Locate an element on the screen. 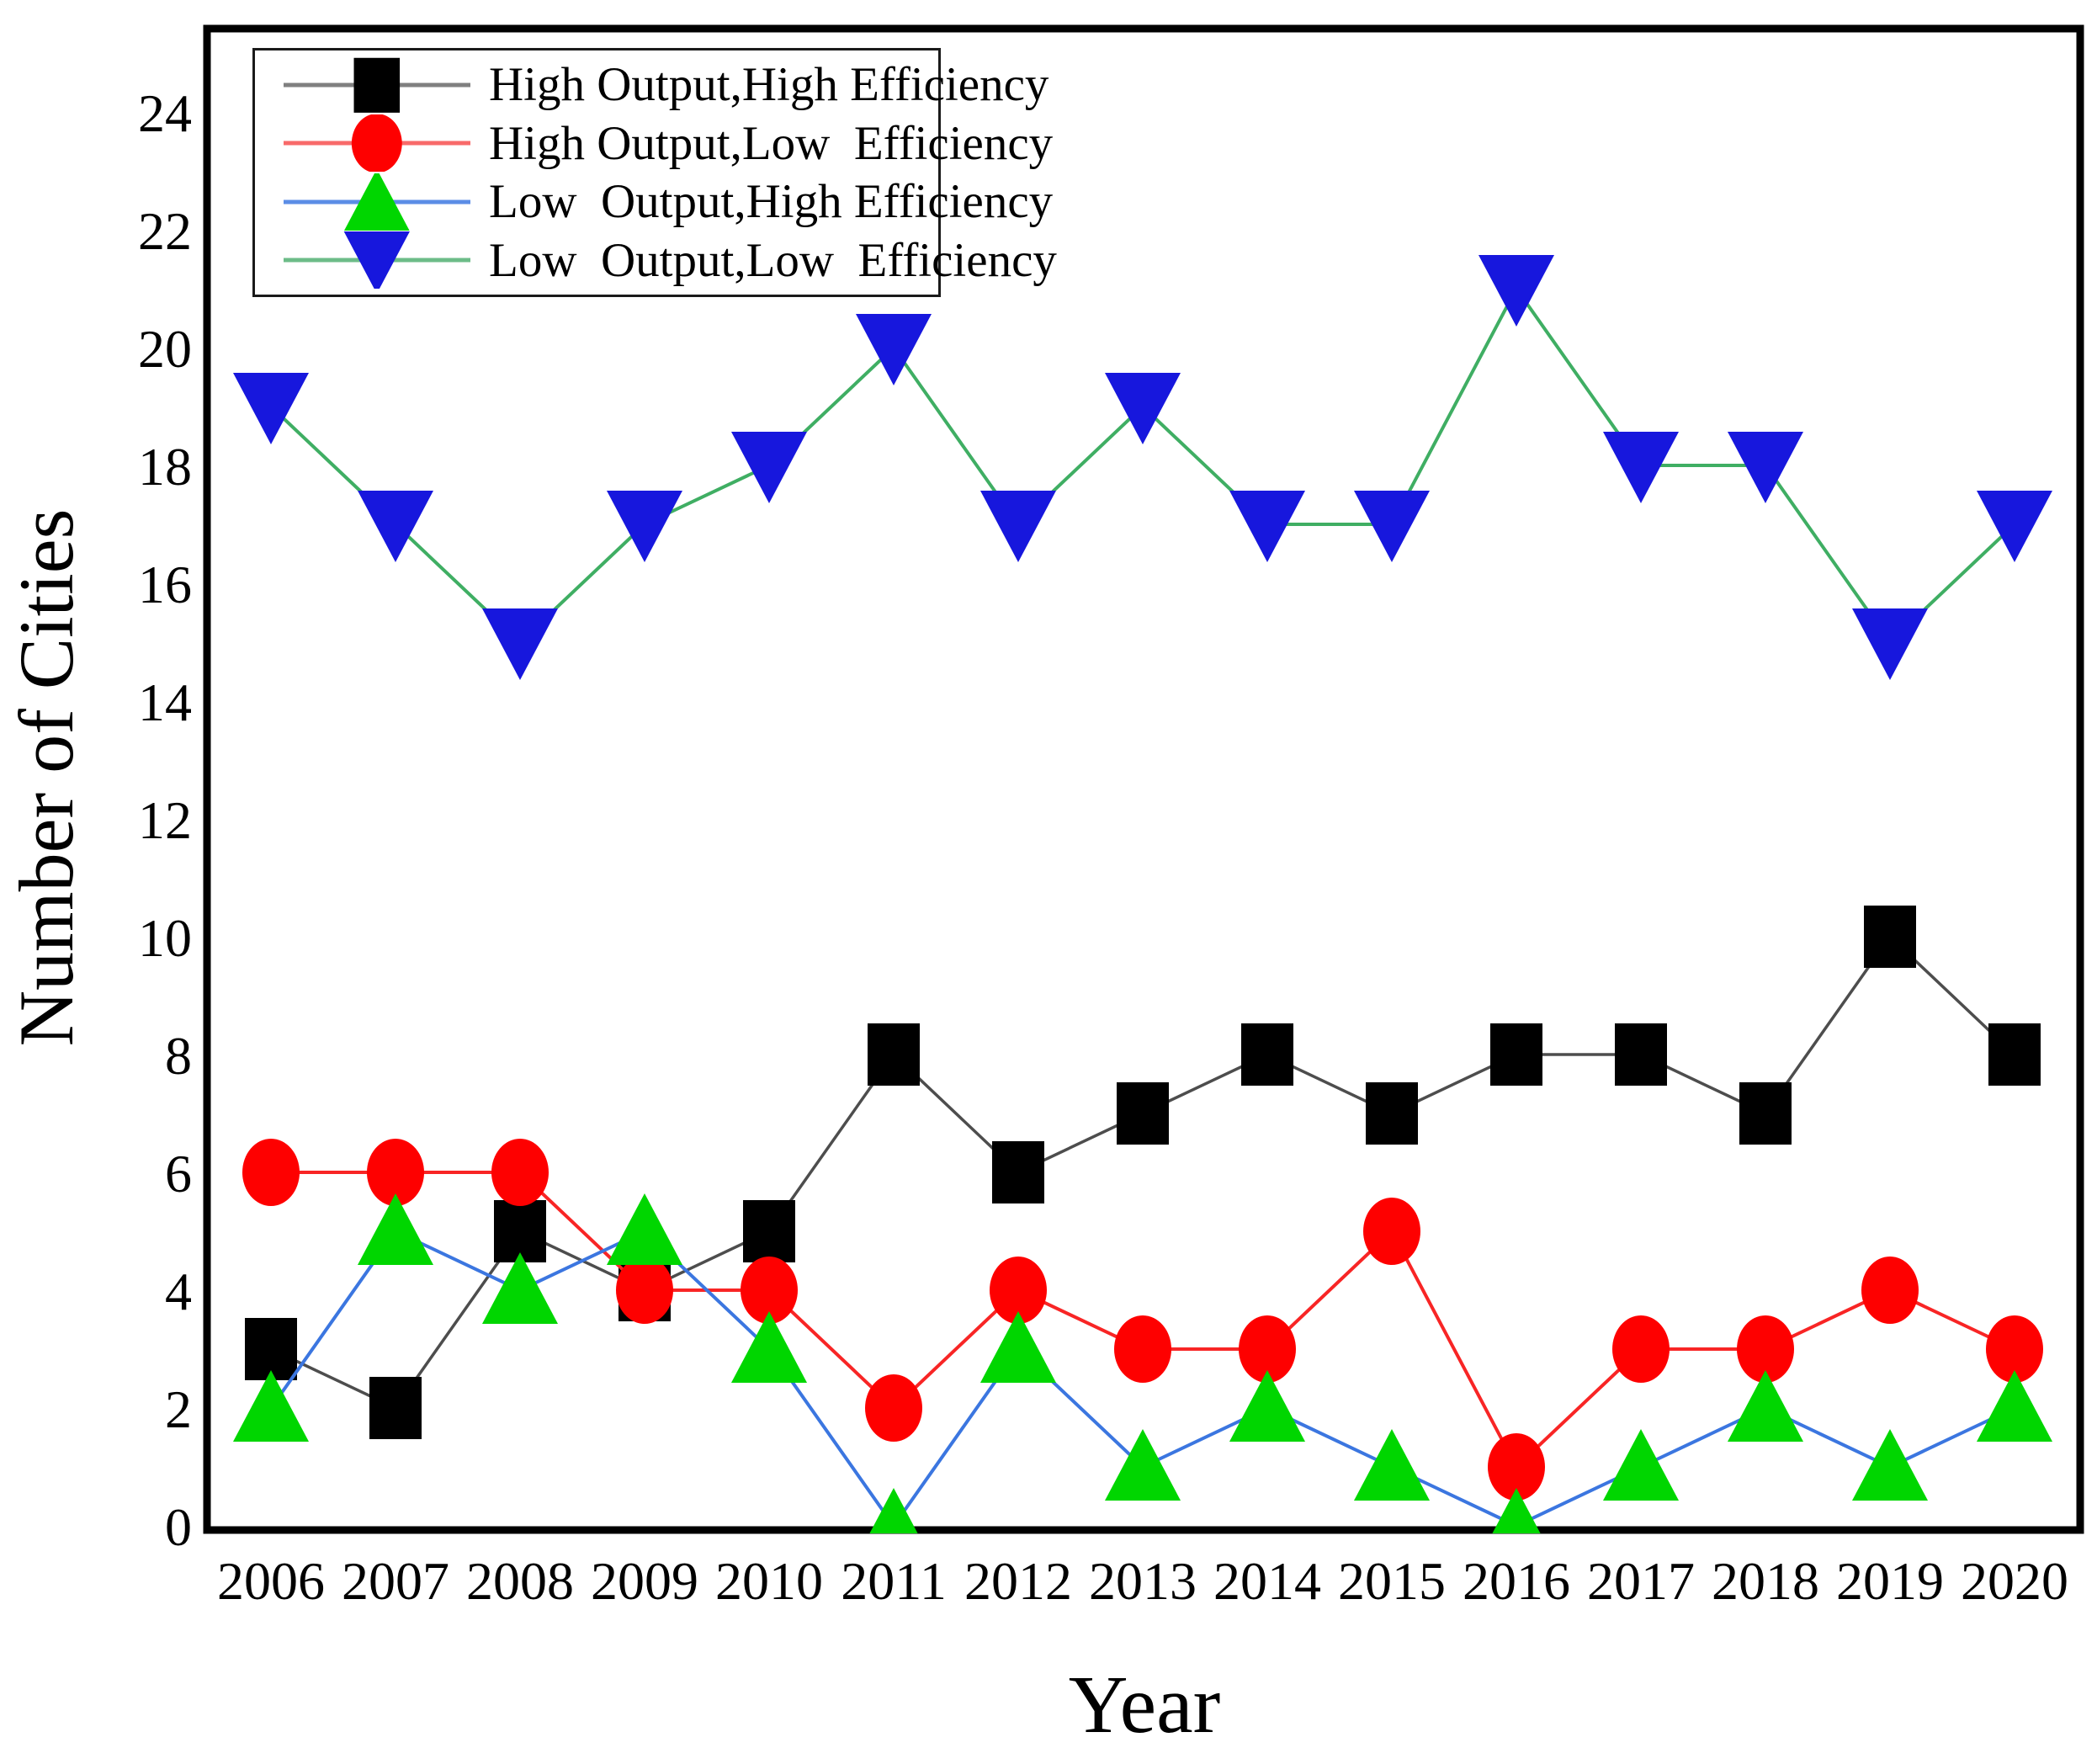 The width and height of the screenshot is (2097, 1764). y-tick-label: 8 is located at coordinates (178, 1056).